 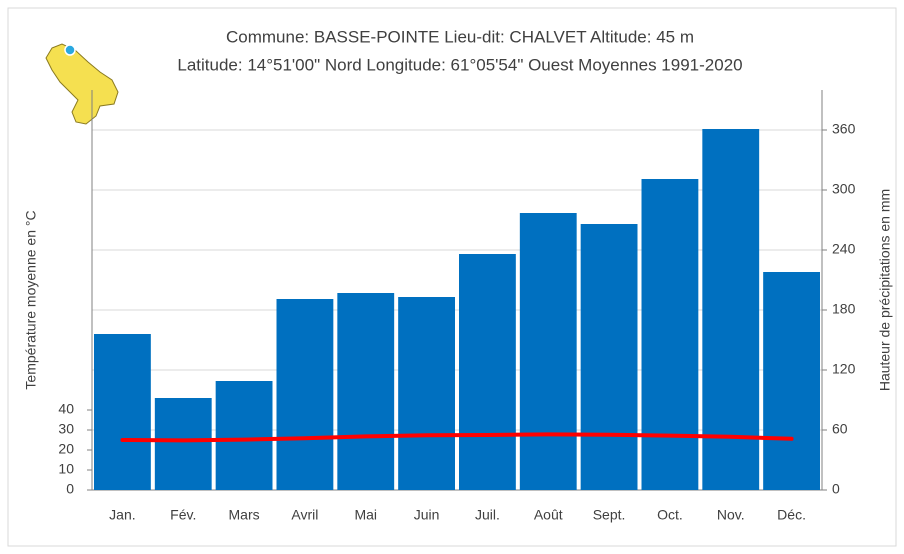 What do you see at coordinates (487, 515) in the screenshot?
I see `x-tick-label: Juil.` at bounding box center [487, 515].